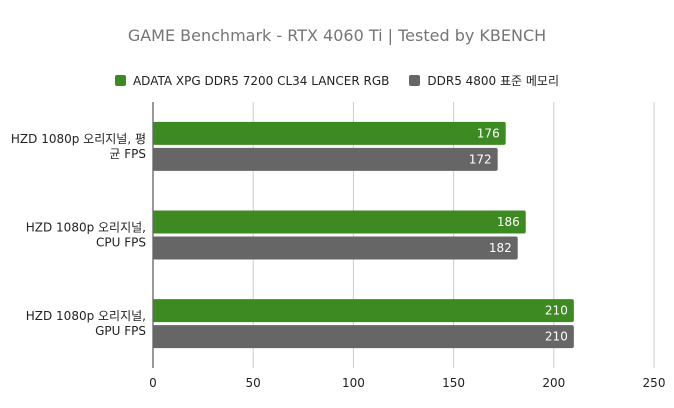 The width and height of the screenshot is (674, 408). I want to click on data-label: 172, so click(480, 159).